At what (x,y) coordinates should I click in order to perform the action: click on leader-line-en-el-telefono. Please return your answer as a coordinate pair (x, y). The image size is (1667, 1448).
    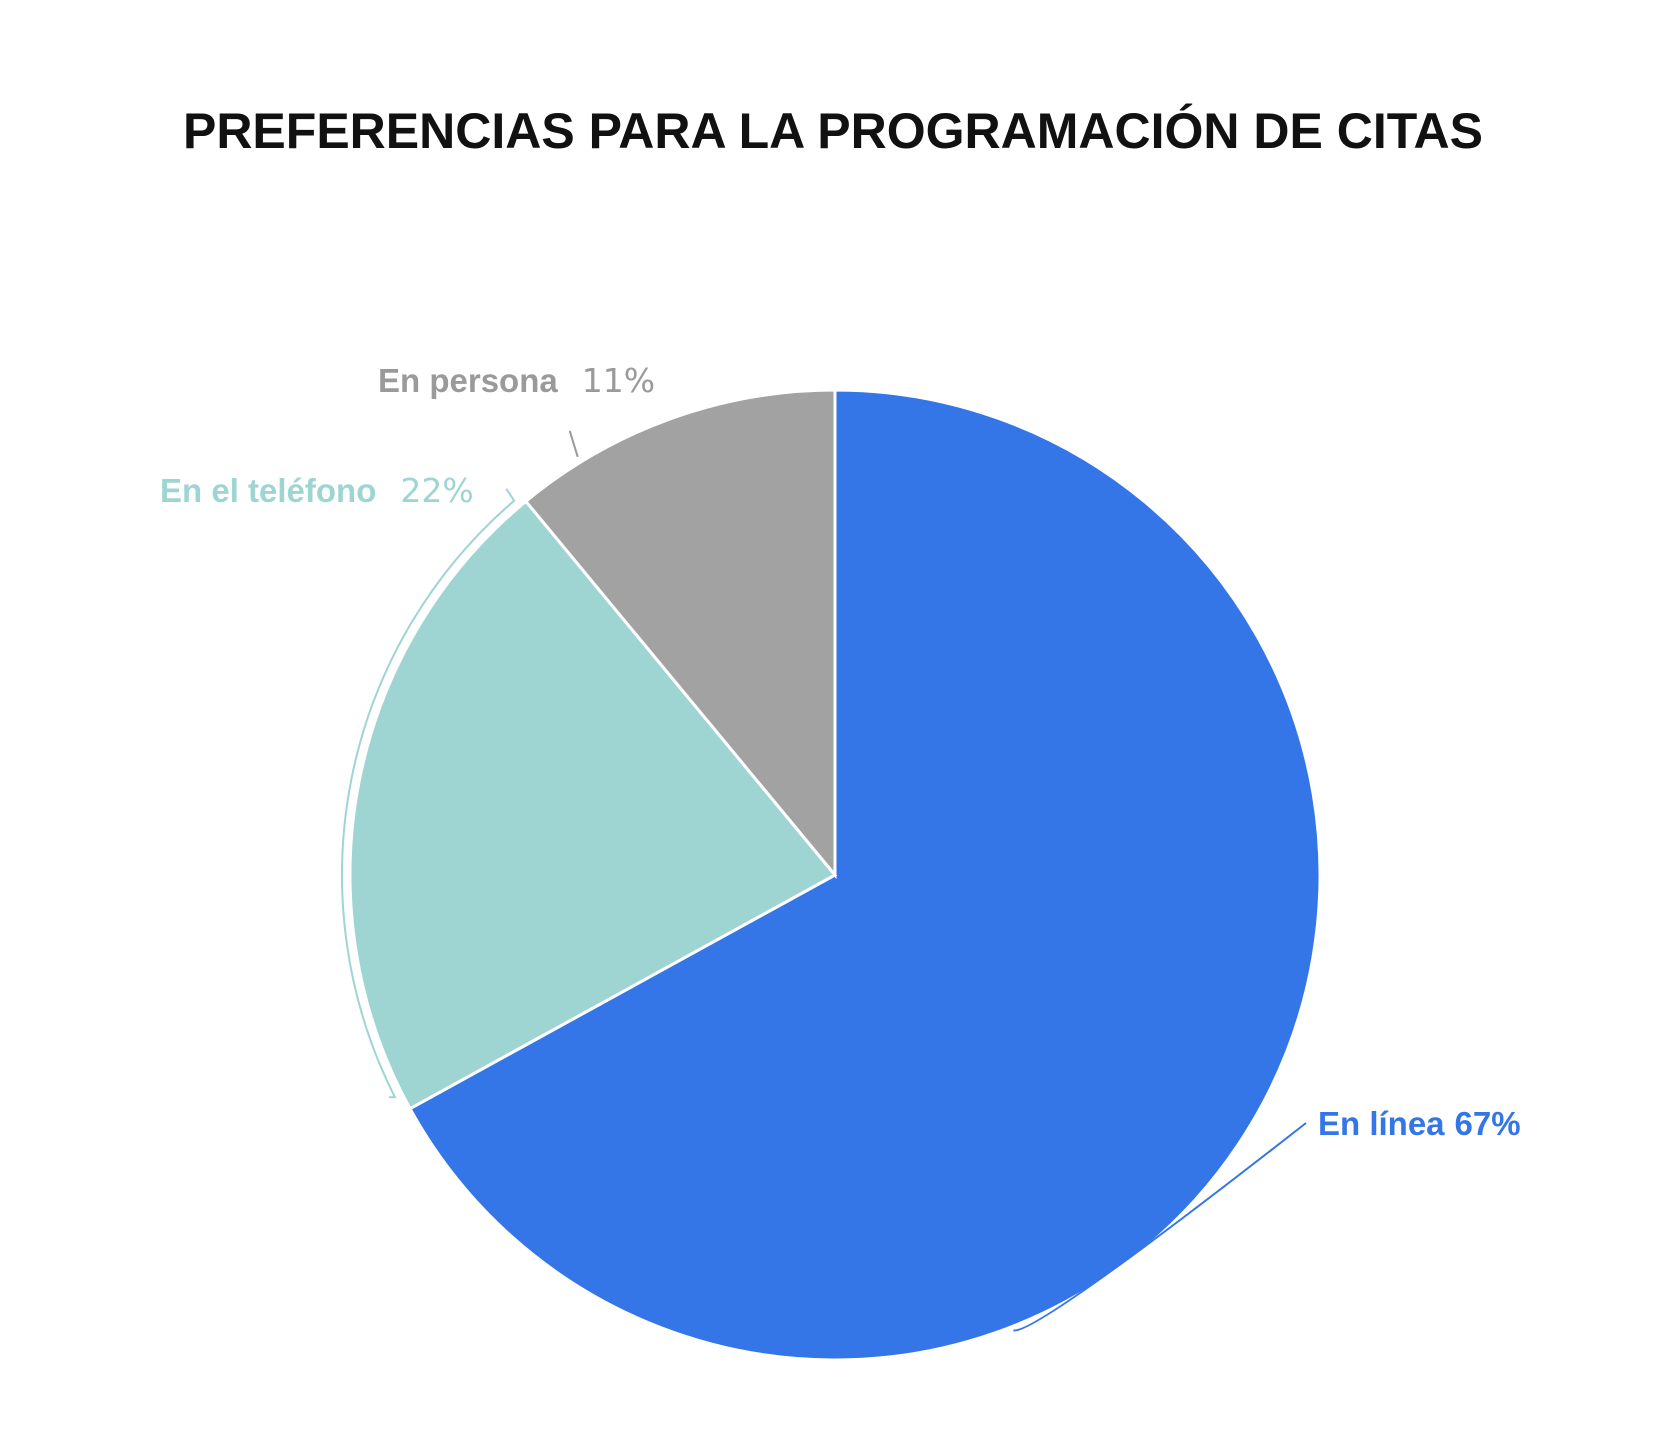
    Looking at the image, I should click on (428, 793).